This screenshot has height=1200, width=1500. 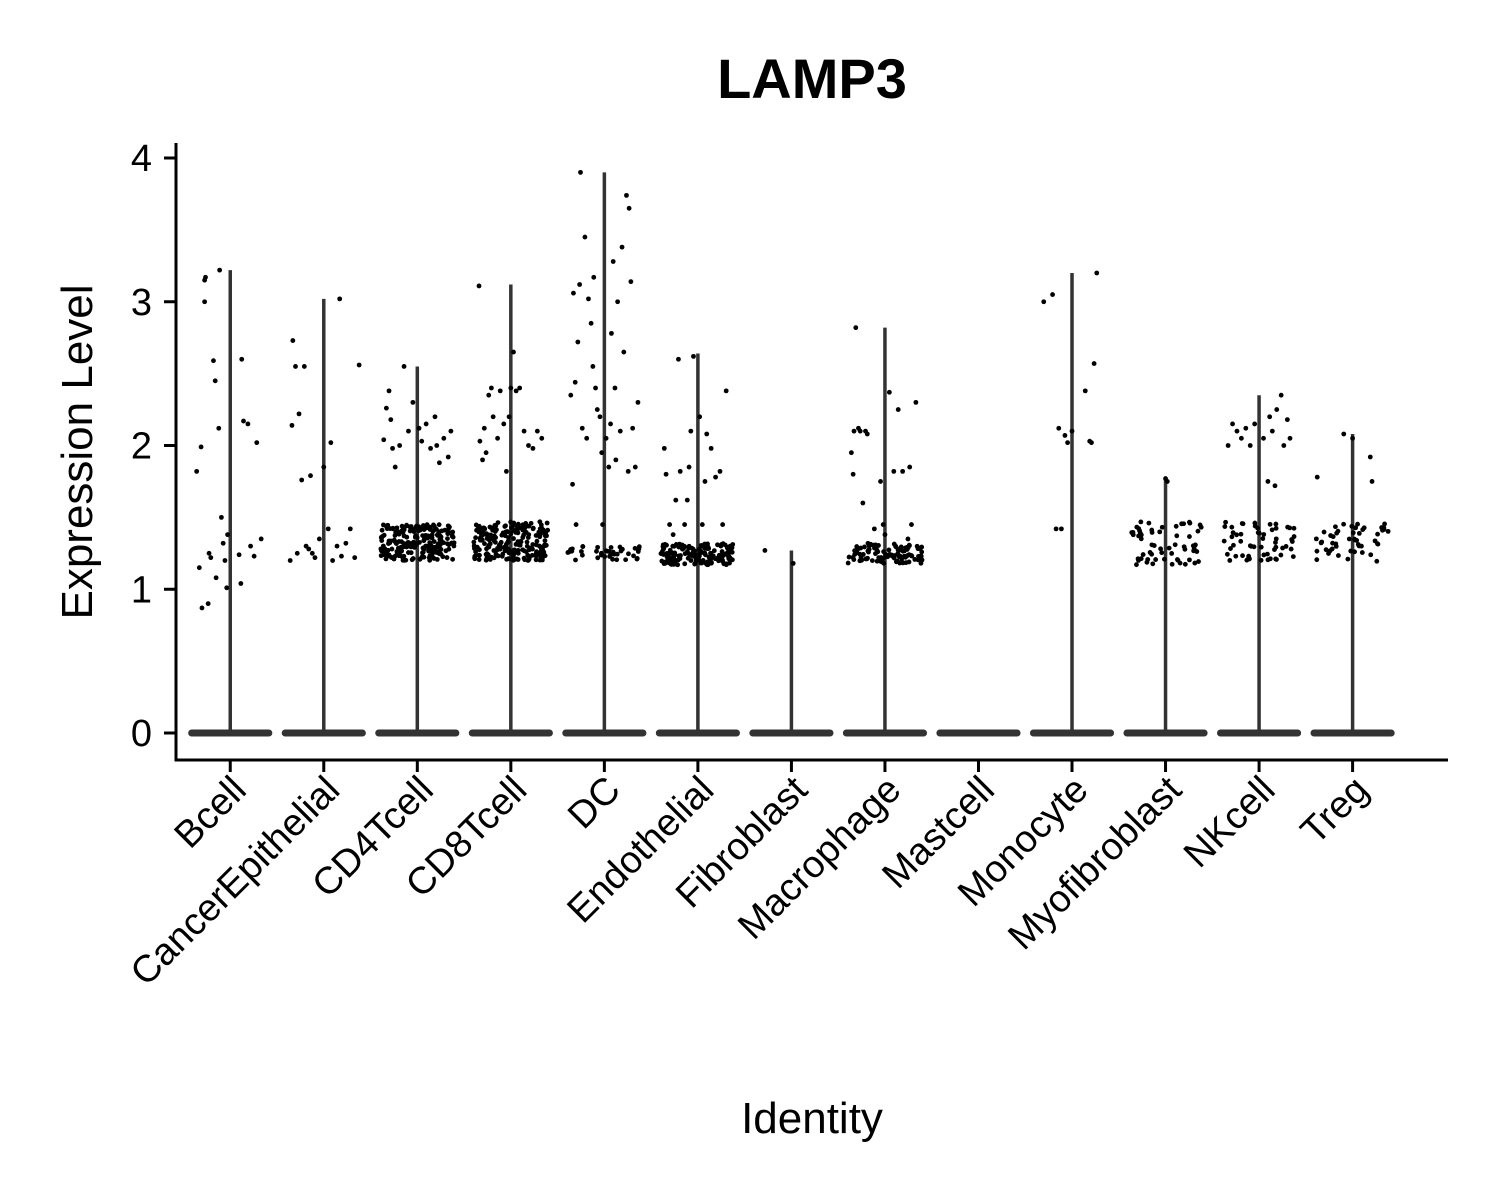 I want to click on y-tick-label: 3, so click(x=141, y=303).